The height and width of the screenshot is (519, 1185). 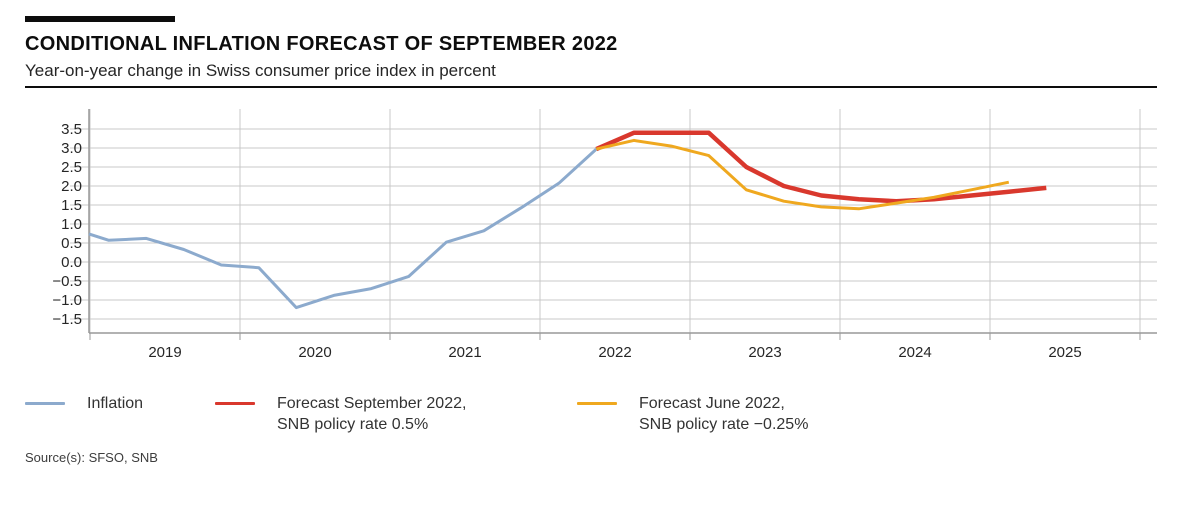 What do you see at coordinates (802, 174) in the screenshot?
I see `chart-line-forecast_jun` at bounding box center [802, 174].